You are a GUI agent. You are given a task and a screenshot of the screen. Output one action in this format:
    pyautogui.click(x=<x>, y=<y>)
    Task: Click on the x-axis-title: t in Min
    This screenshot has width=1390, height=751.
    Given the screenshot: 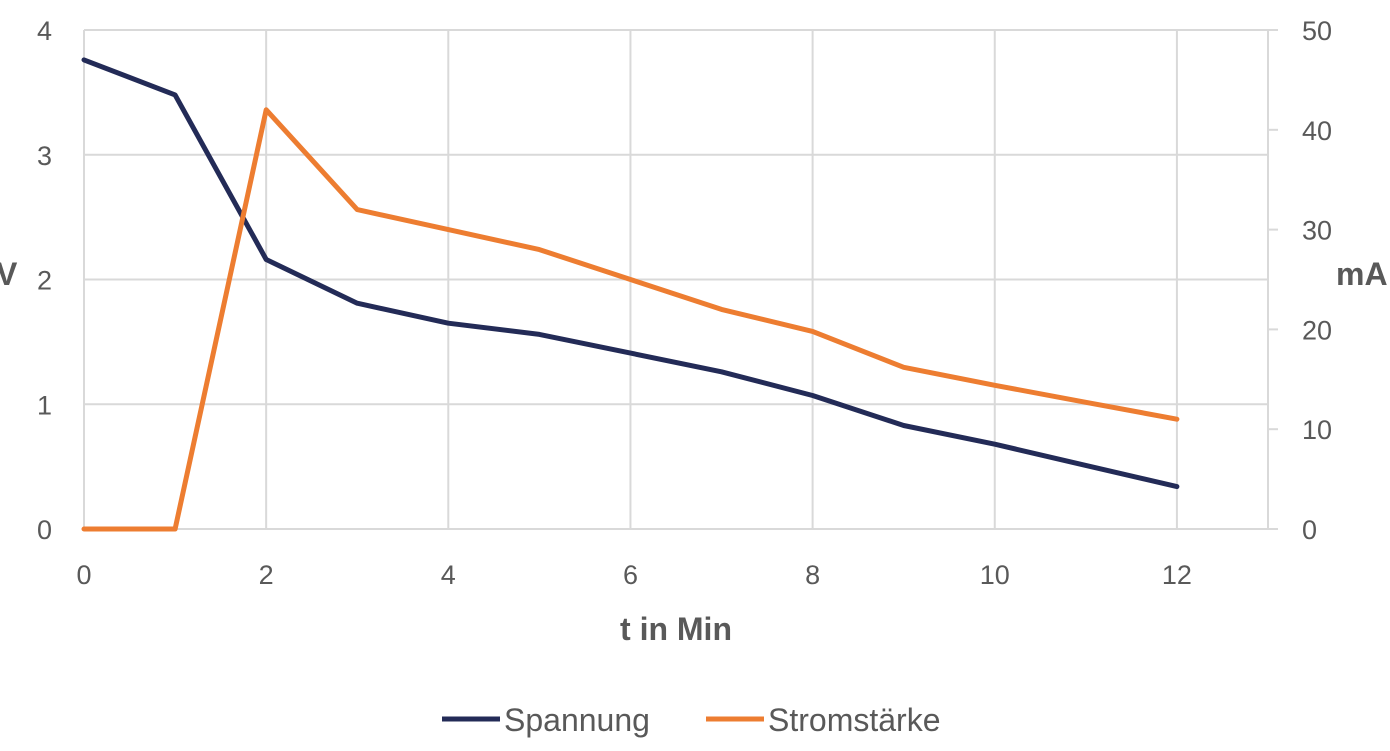 What is the action you would take?
    pyautogui.click(x=676, y=629)
    